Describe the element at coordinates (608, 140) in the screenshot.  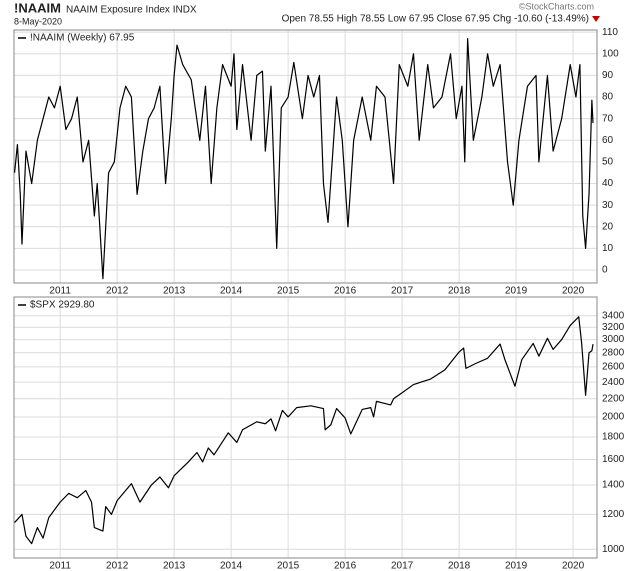
I see `y-tick-label: 60` at that location.